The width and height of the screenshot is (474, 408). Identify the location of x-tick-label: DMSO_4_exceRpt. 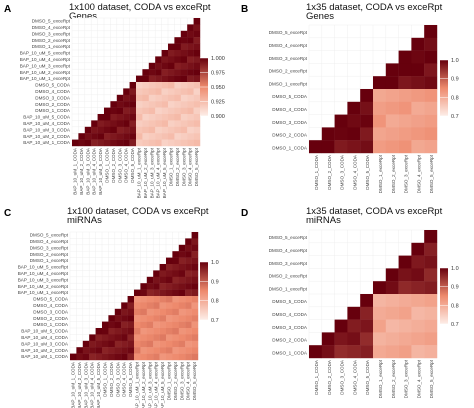
(418, 173).